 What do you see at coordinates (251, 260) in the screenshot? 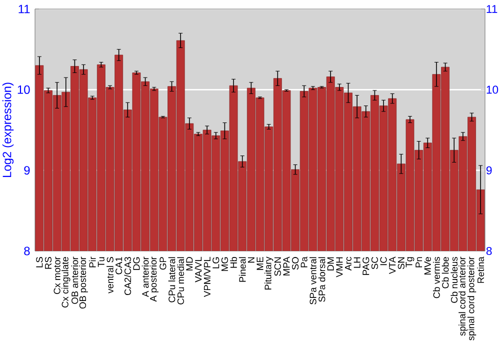
I see `x-tick-label: N` at bounding box center [251, 260].